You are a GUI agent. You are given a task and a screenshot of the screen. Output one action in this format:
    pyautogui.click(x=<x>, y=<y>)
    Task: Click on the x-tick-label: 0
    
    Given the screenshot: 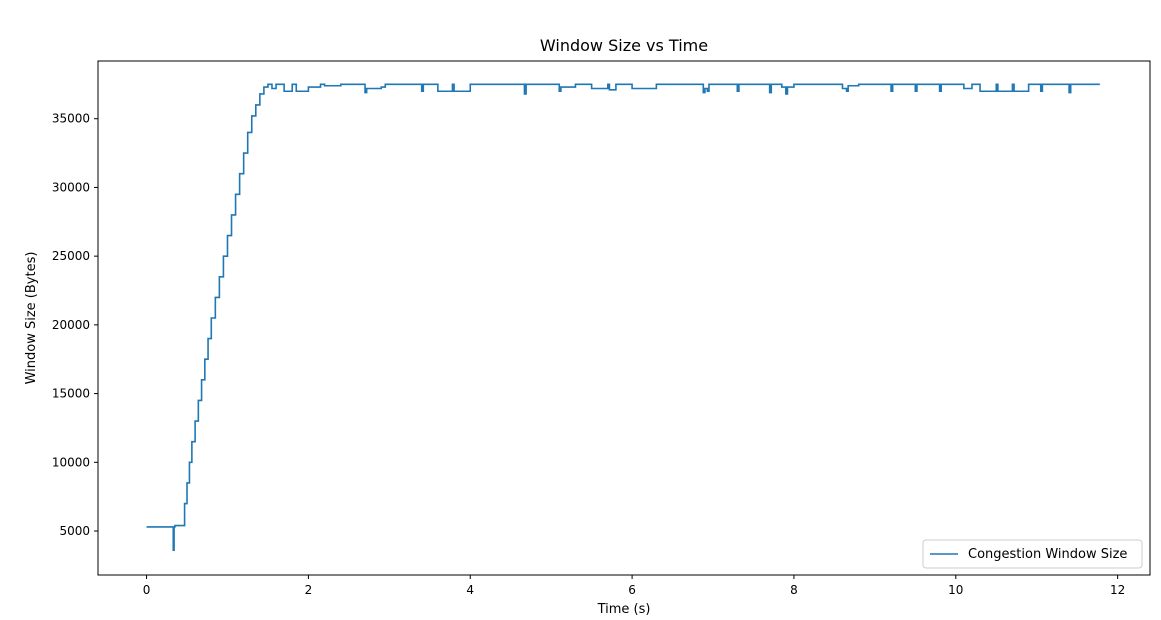 What is the action you would take?
    pyautogui.click(x=147, y=590)
    